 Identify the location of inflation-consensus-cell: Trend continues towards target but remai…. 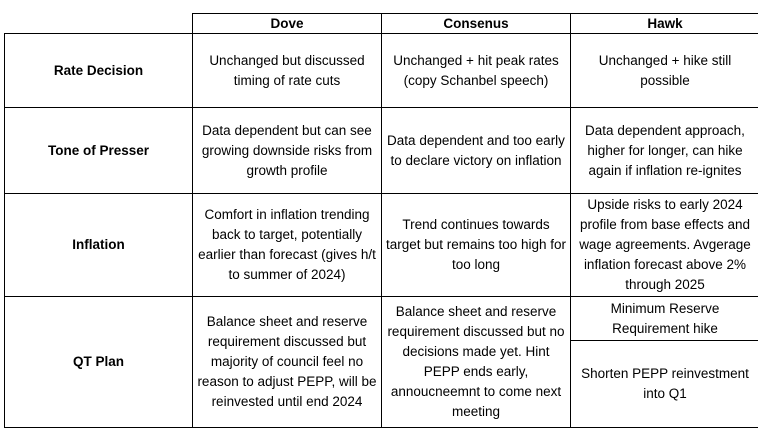
(476, 245).